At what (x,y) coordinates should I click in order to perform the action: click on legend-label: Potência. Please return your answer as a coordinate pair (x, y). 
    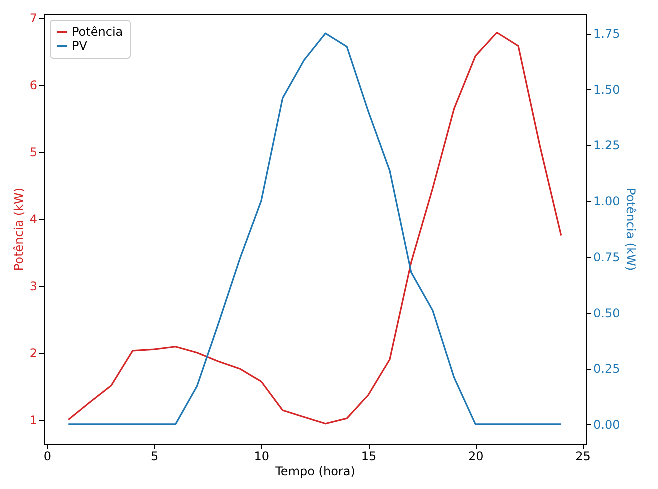
    Looking at the image, I should click on (98, 32).